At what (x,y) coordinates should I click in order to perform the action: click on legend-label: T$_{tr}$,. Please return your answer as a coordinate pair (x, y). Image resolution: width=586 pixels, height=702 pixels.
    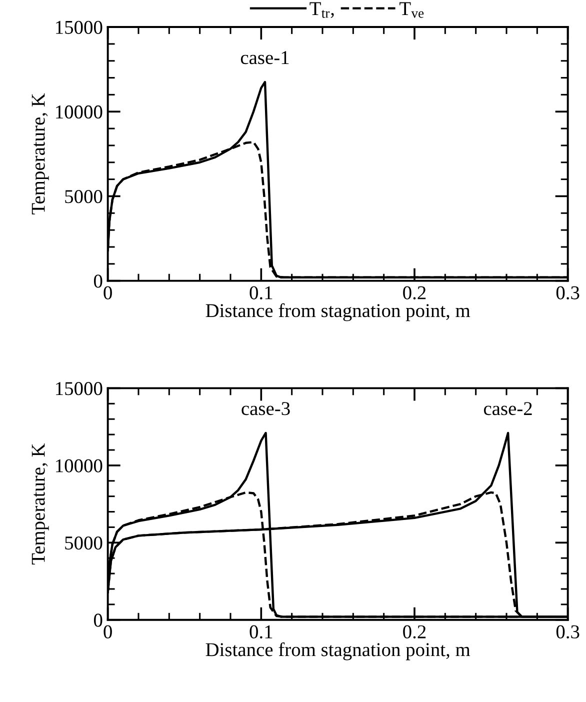
    Looking at the image, I should click on (322, 10).